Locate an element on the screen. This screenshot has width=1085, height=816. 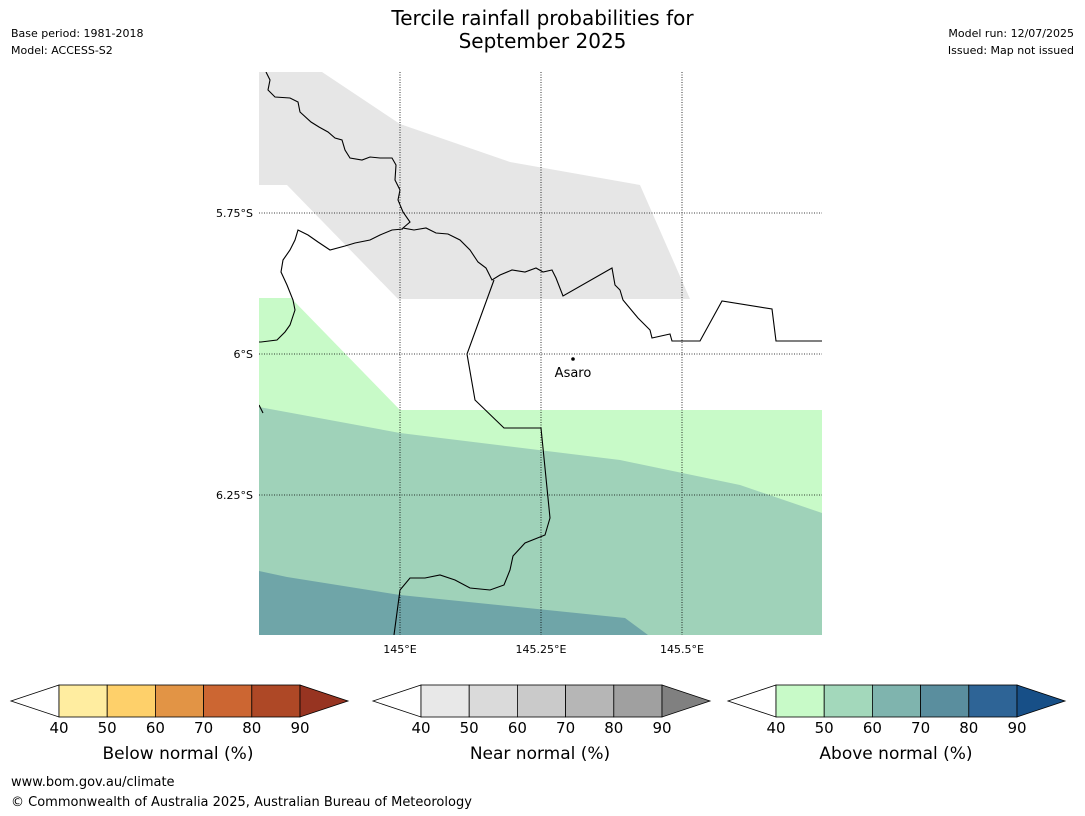
colorbar-below-tick: 60 is located at coordinates (155, 728).